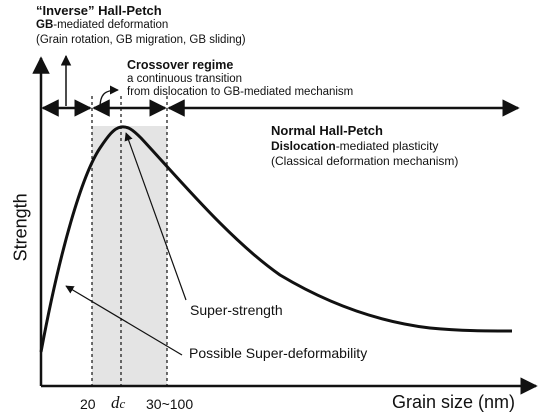 The image size is (550, 419). I want to click on y-axis-label: Strength, so click(20, 227).